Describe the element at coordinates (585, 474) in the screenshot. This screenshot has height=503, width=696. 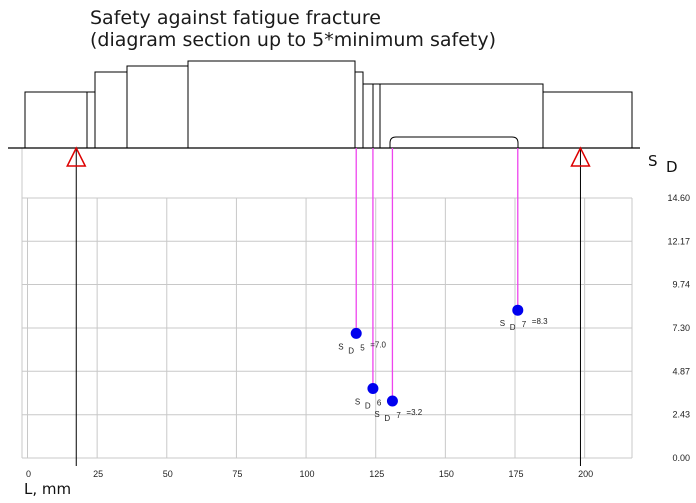
I see `x-tick-label: 200` at that location.